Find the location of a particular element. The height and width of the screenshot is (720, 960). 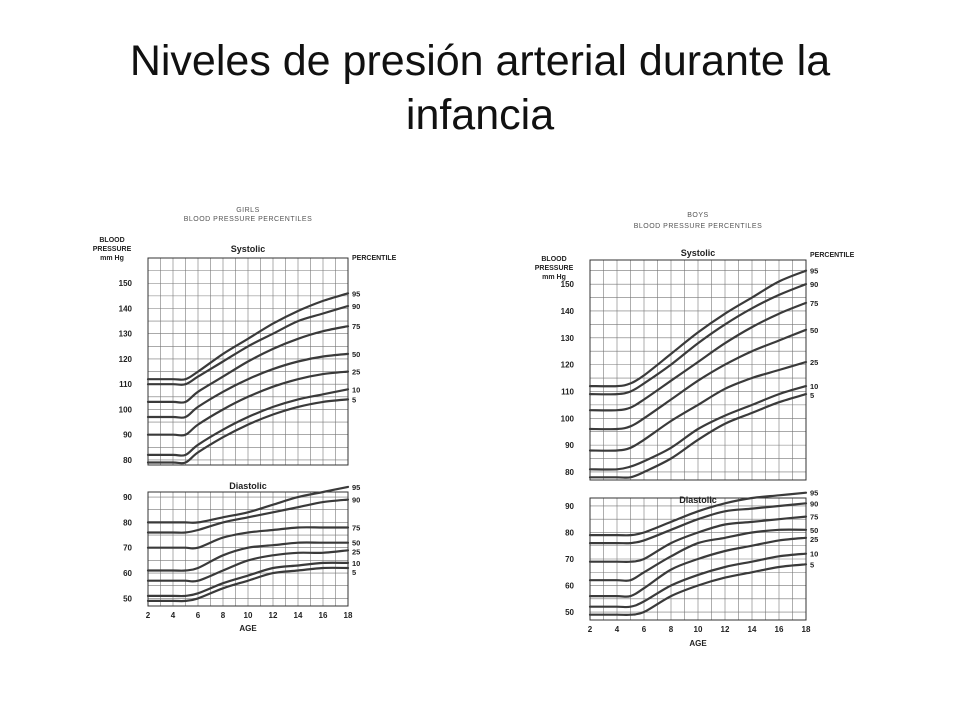

x-tick-label: 4 is located at coordinates (173, 615).